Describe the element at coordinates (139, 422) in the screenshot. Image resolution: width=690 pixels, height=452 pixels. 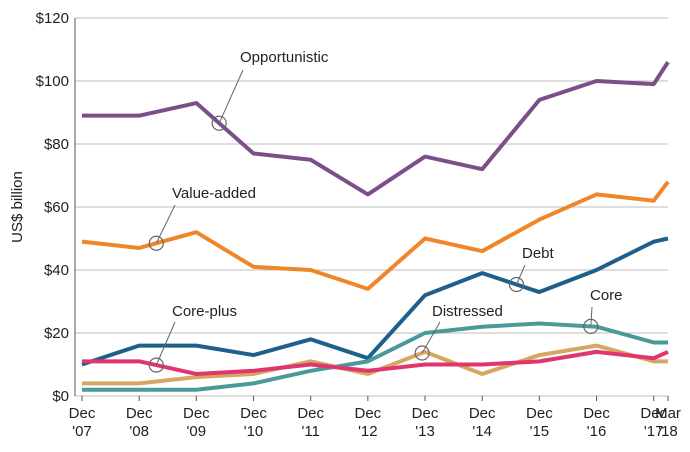
I see `x-tick-label: Dec '08` at that location.